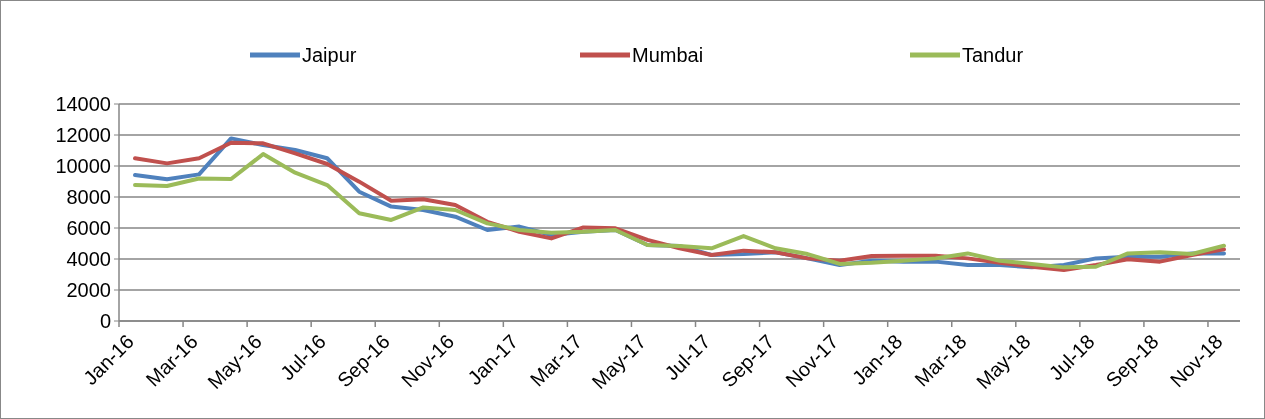 The width and height of the screenshot is (1265, 419). What do you see at coordinates (329, 55) in the screenshot?
I see `legend-label: Jaipur` at bounding box center [329, 55].